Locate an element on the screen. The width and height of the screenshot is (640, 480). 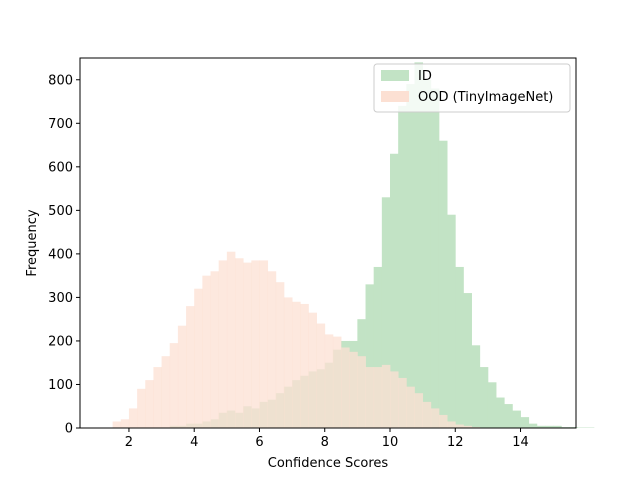
legend-box is located at coordinates (472, 88).